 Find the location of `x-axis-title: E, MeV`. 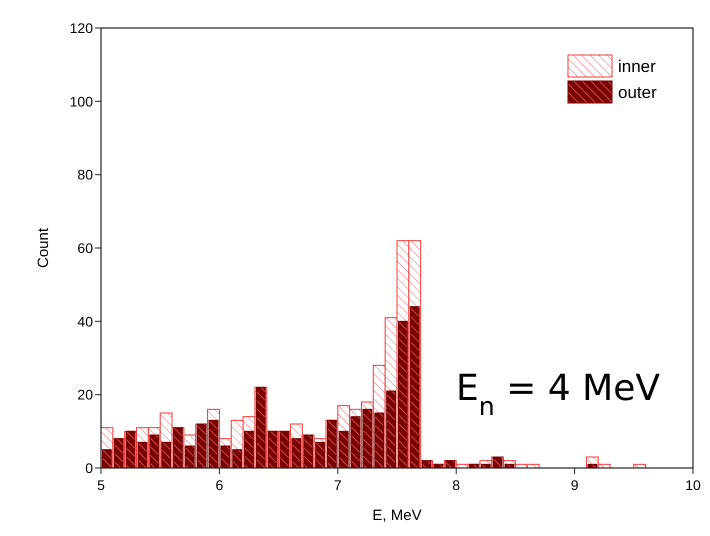

x-axis-title: E, MeV is located at coordinates (397, 515).